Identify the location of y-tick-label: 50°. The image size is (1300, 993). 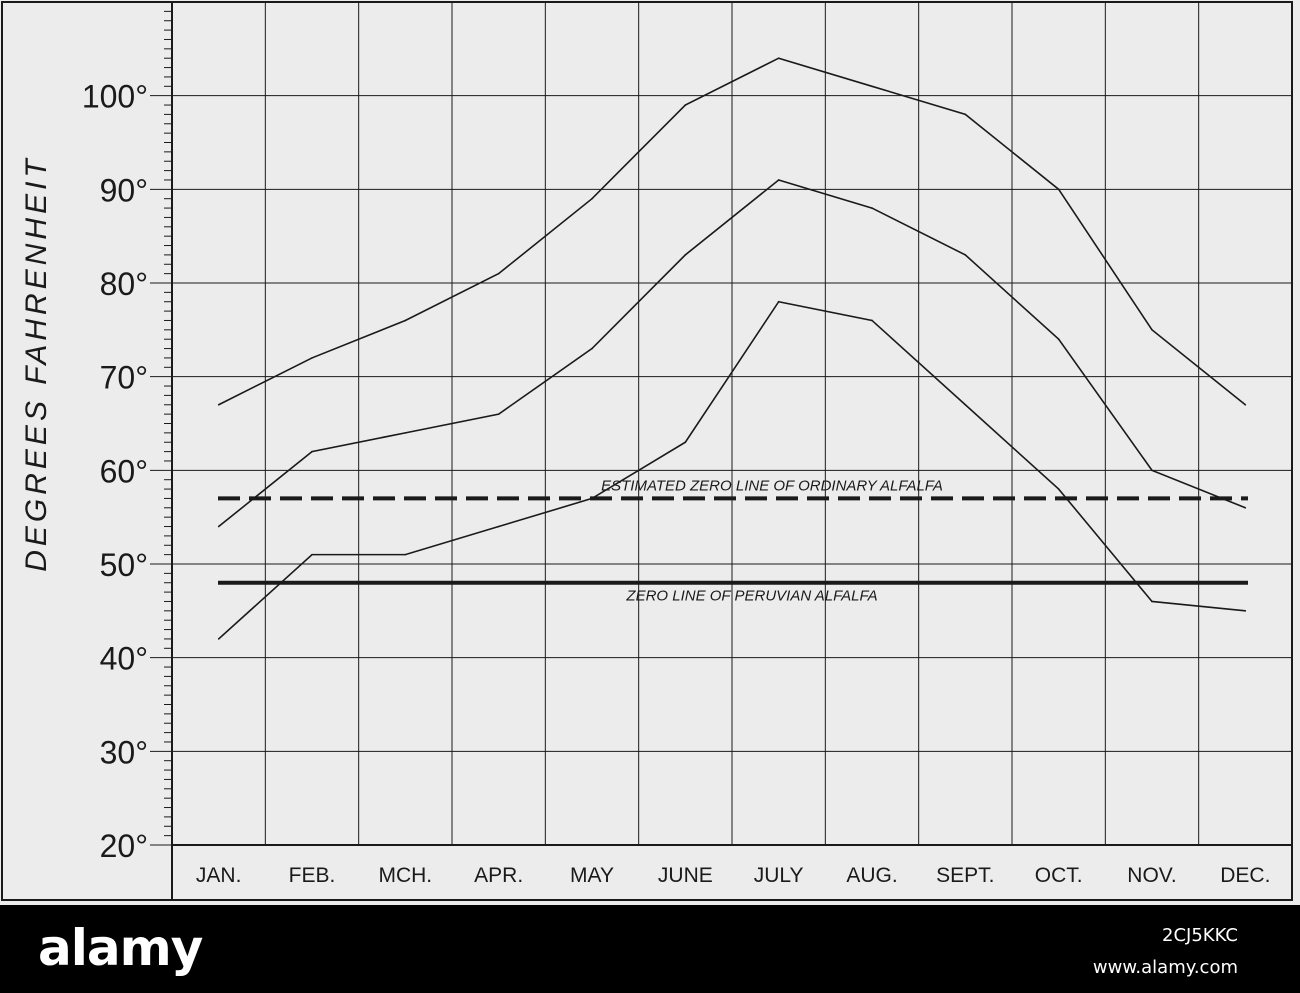
(124, 565).